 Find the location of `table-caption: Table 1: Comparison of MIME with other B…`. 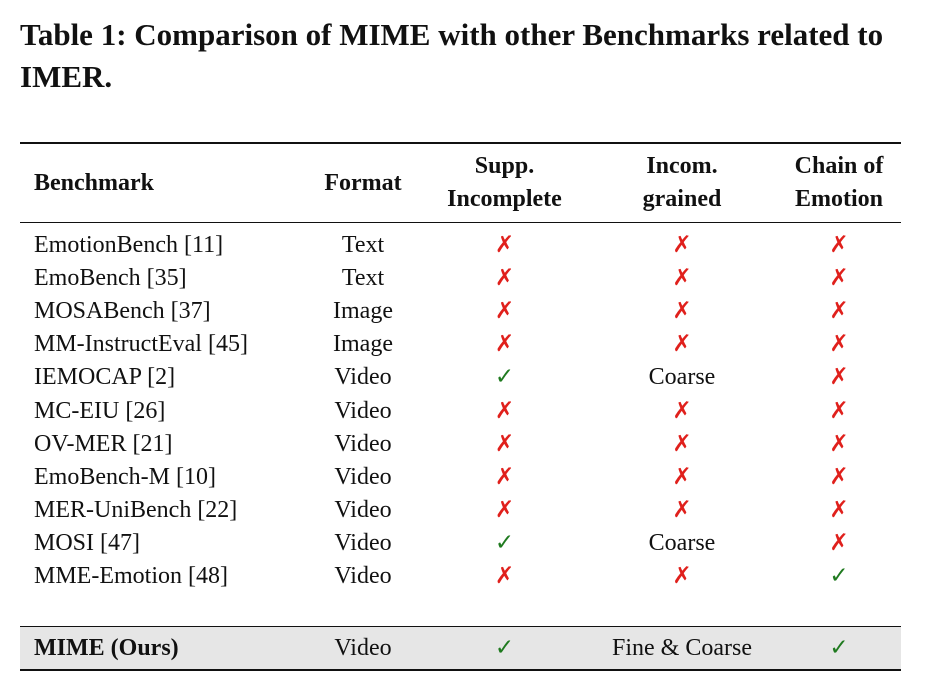

table-caption: Table 1: Comparison of MIME with other B… is located at coordinates (452, 55).